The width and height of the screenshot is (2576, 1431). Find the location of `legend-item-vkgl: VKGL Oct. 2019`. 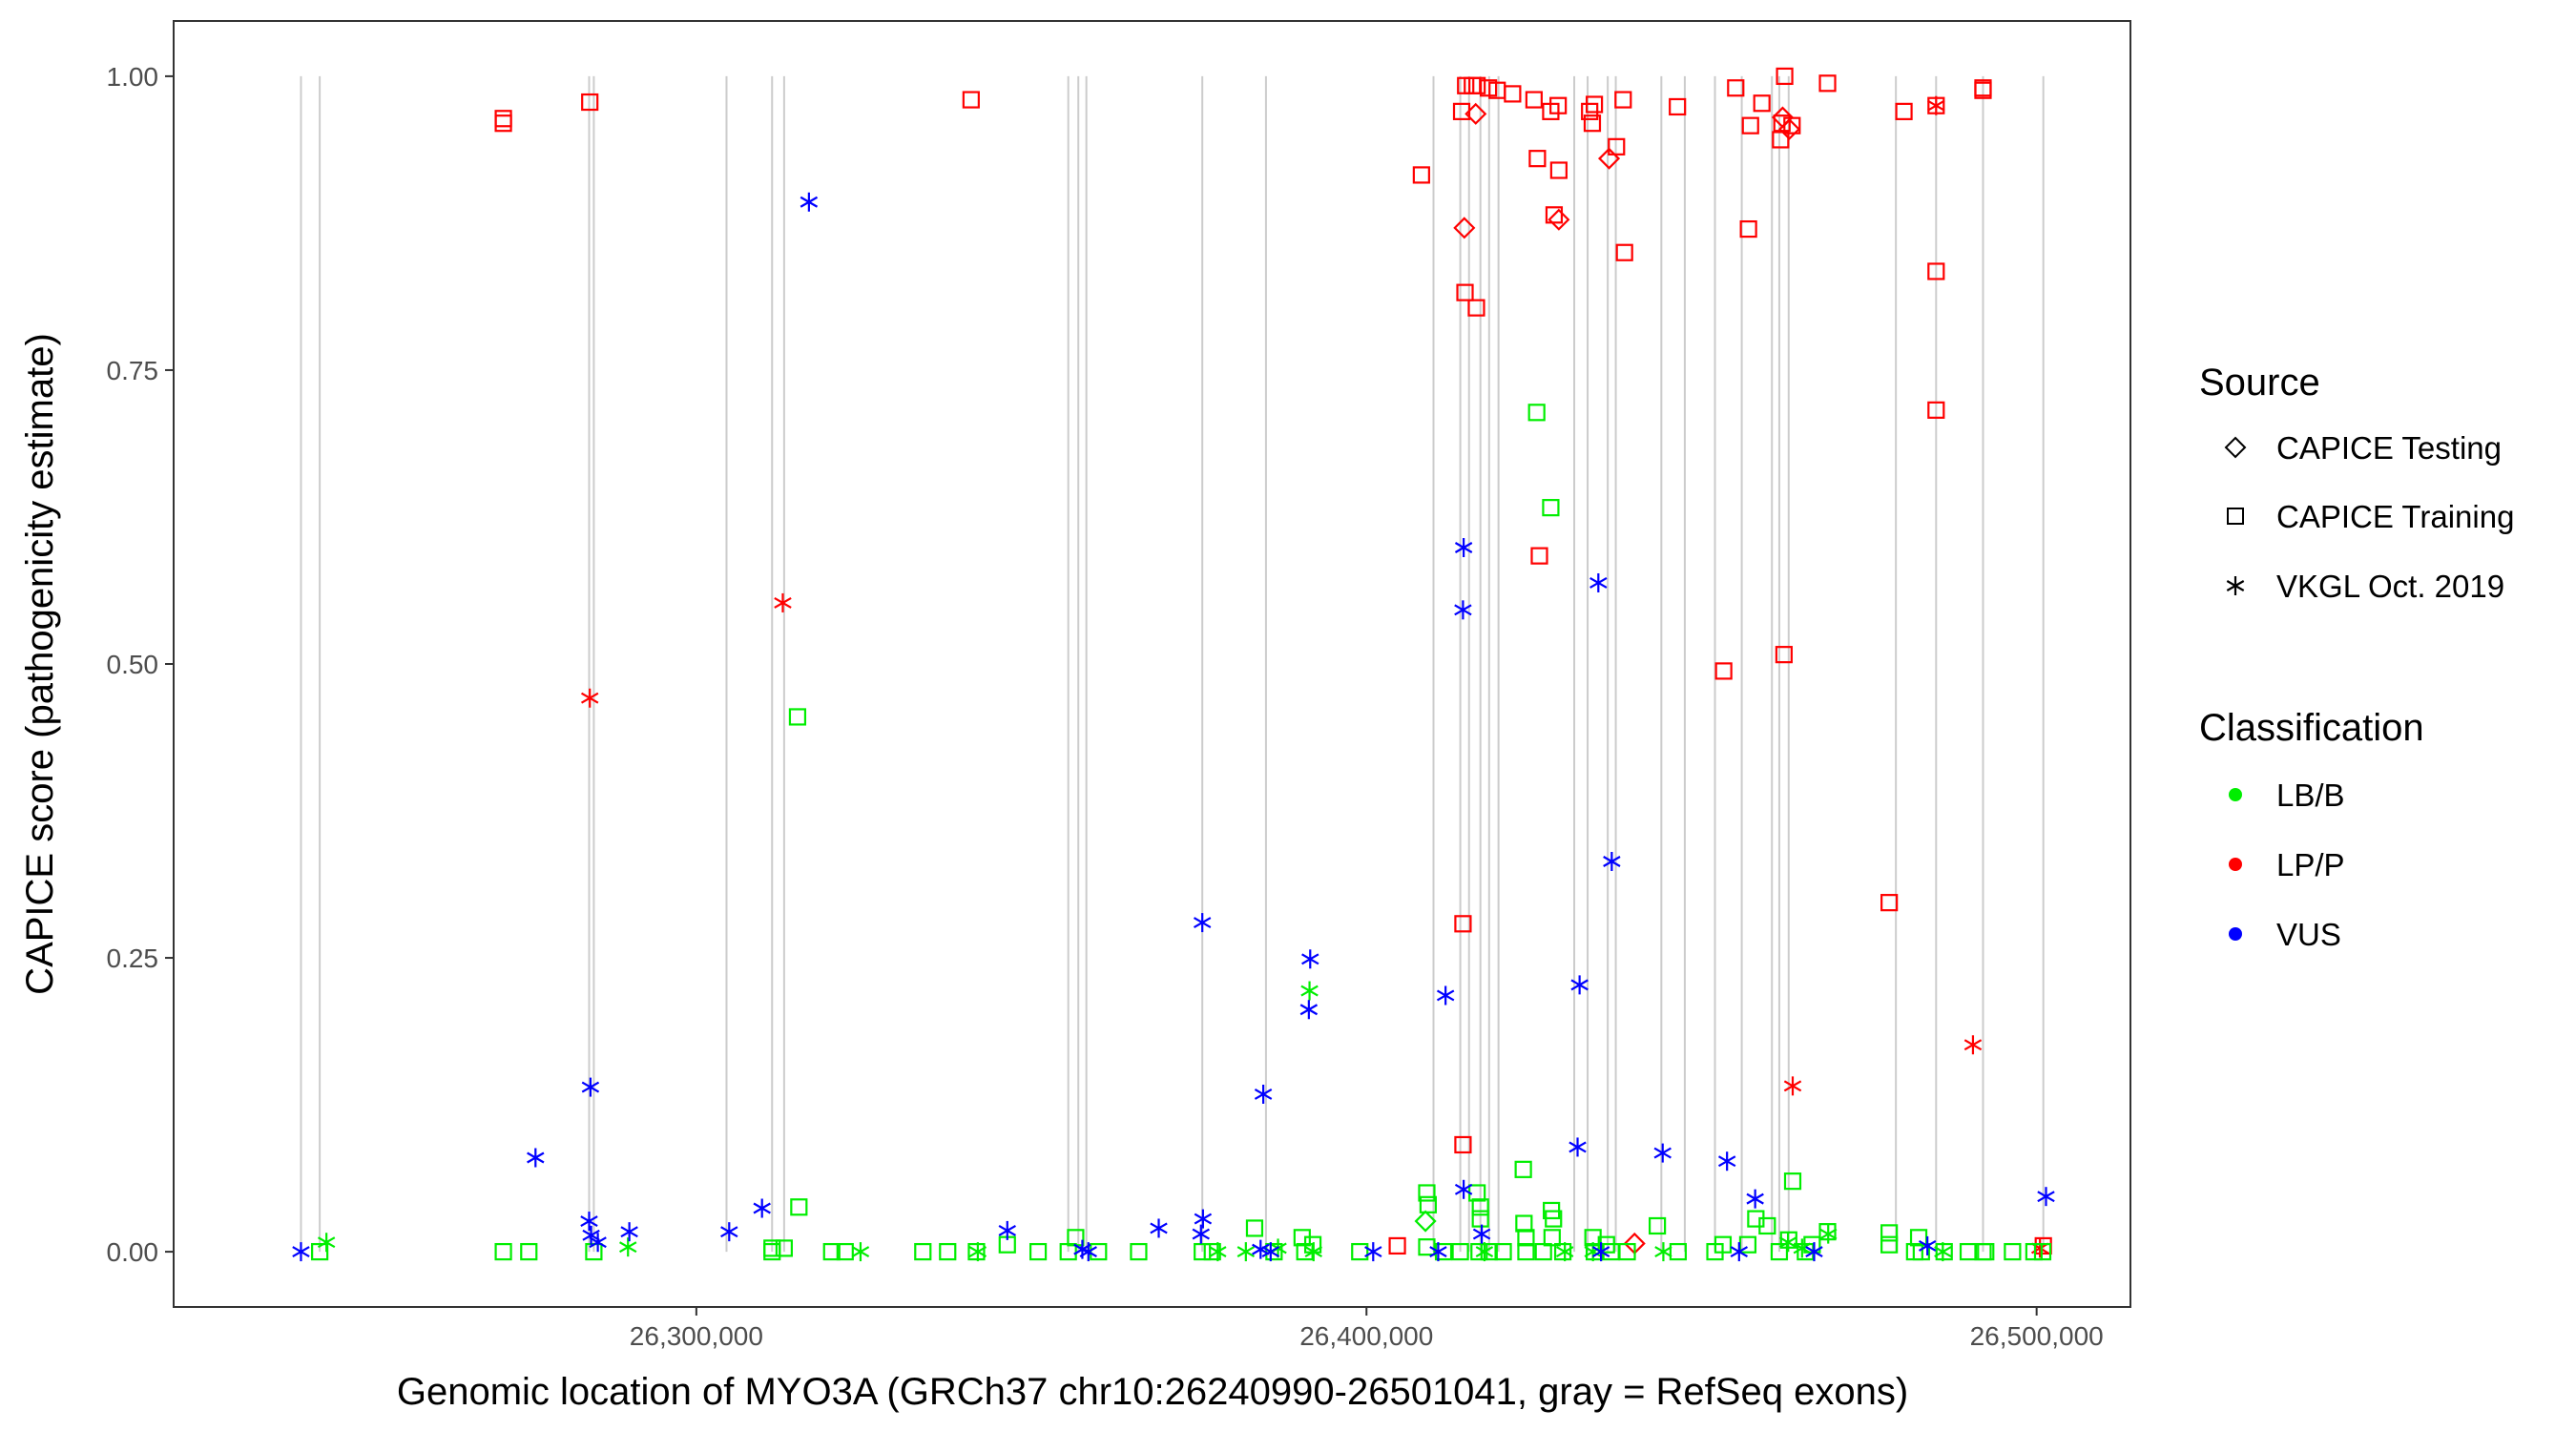

legend-item-vkgl: VKGL Oct. 2019 is located at coordinates (2365, 586).